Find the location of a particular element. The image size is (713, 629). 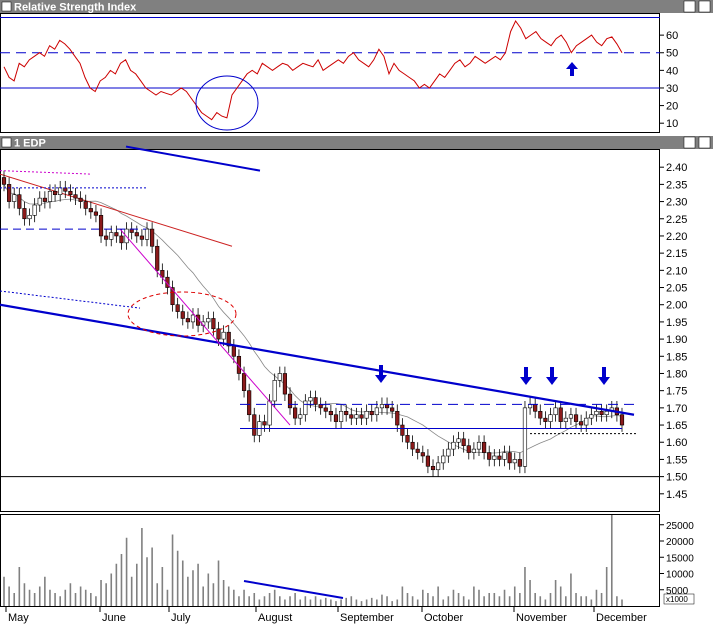

rsi-close-icon is located at coordinates (704, 6).